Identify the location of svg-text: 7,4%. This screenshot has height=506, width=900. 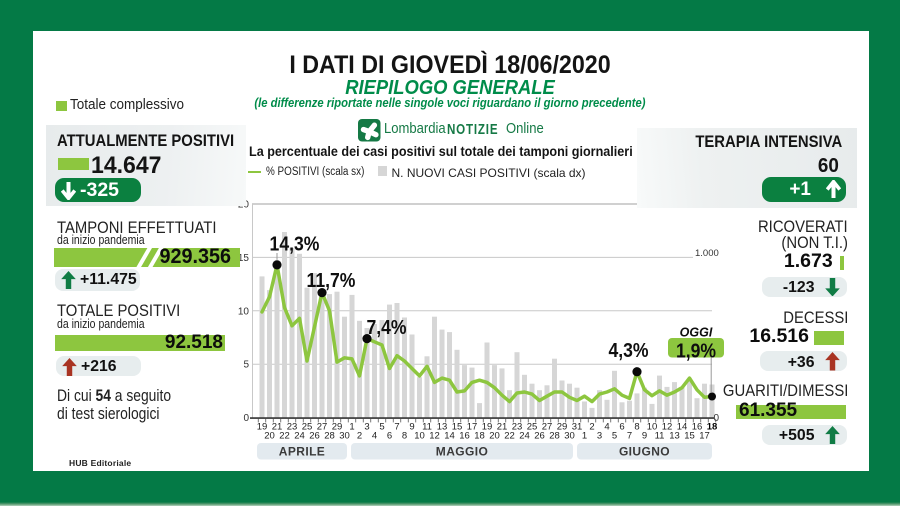
(386, 327).